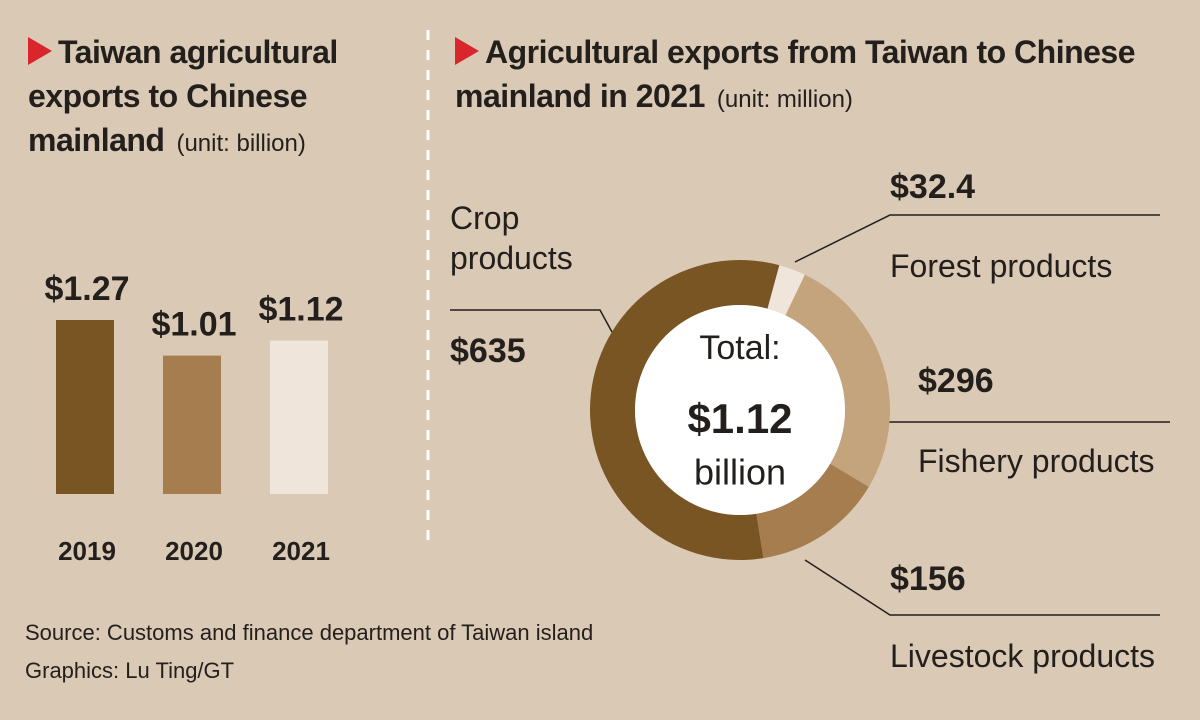 This screenshot has width=1200, height=720. Describe the element at coordinates (193, 325) in the screenshot. I see `value-label: $1.01` at that location.